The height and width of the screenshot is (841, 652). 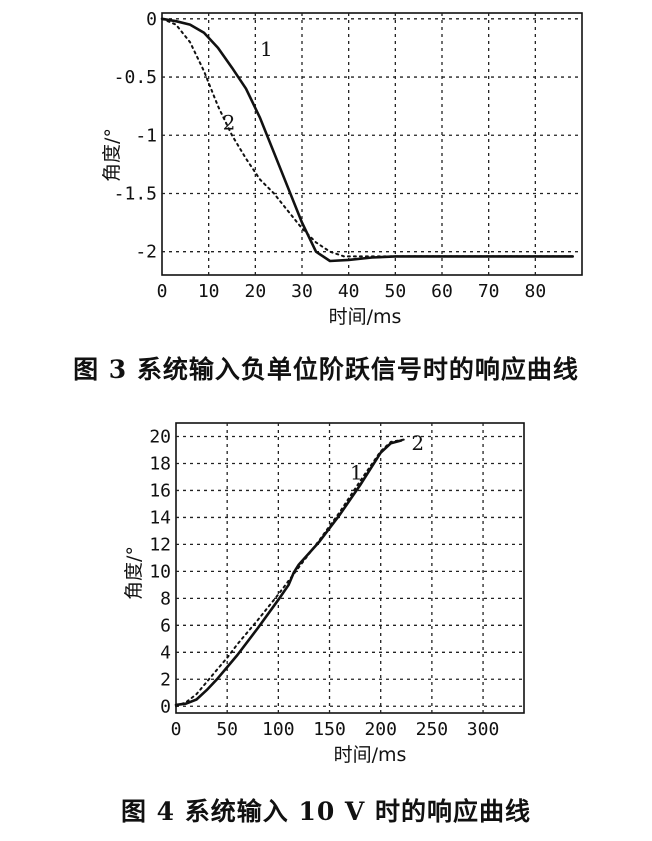 I want to click on y-tick-label: -0.5, so click(x=135, y=77).